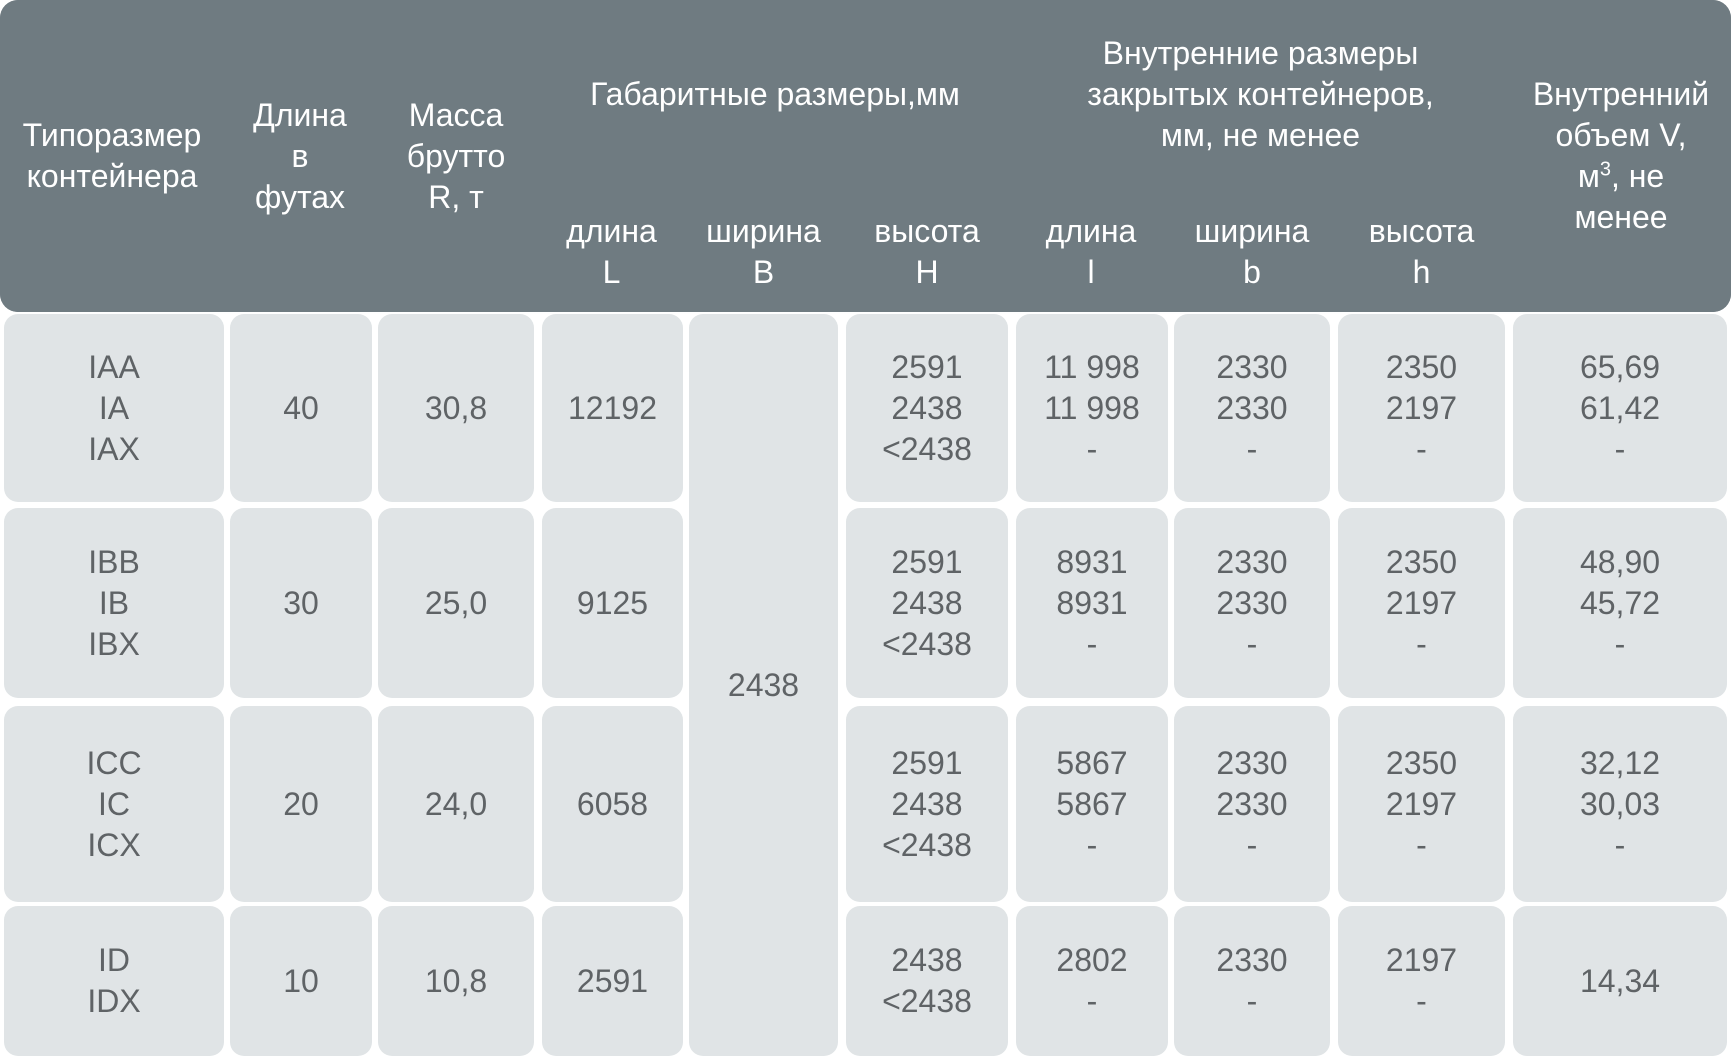 Image resolution: width=1731 pixels, height=1061 pixels. I want to click on header-length-ft: Длина в футах, so click(300, 156).